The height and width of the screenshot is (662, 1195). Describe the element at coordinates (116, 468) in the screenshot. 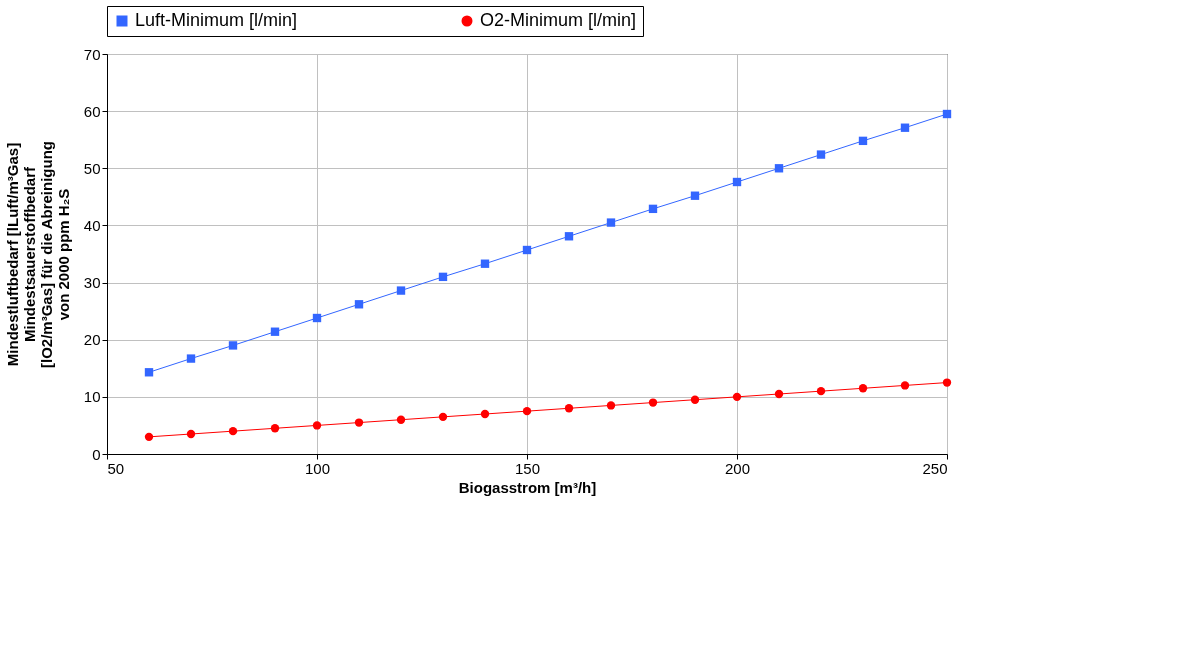

I see `x-tick-label: 50` at that location.